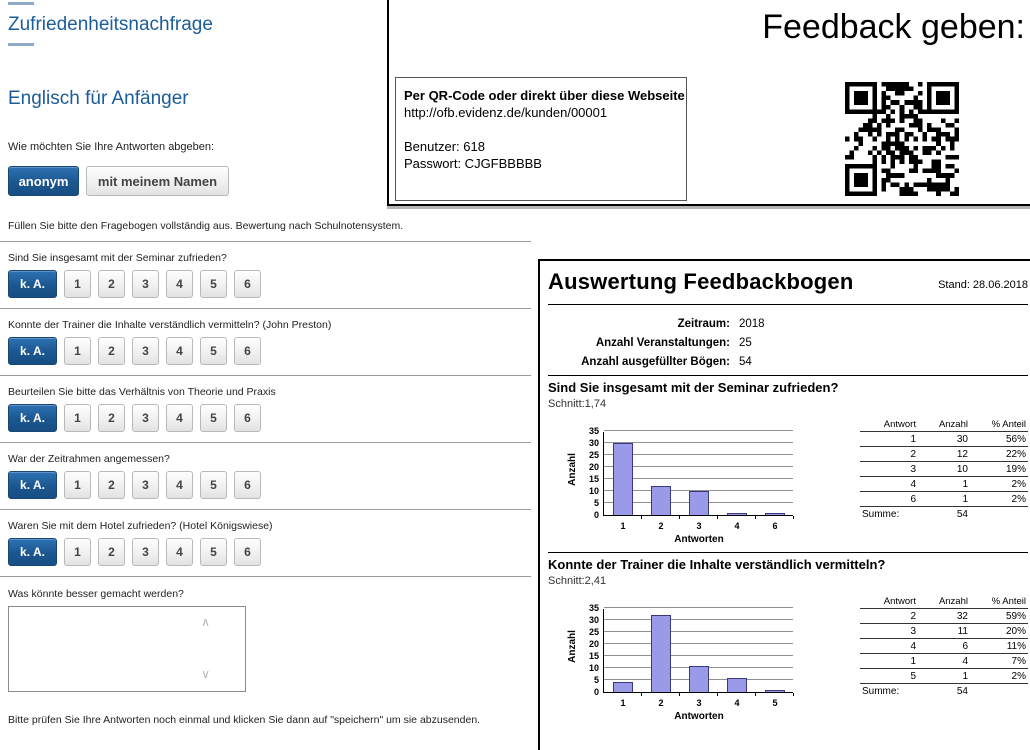 Image resolution: width=1030 pixels, height=750 pixels. I want to click on table-row: 2 32 59%, so click(944, 616).